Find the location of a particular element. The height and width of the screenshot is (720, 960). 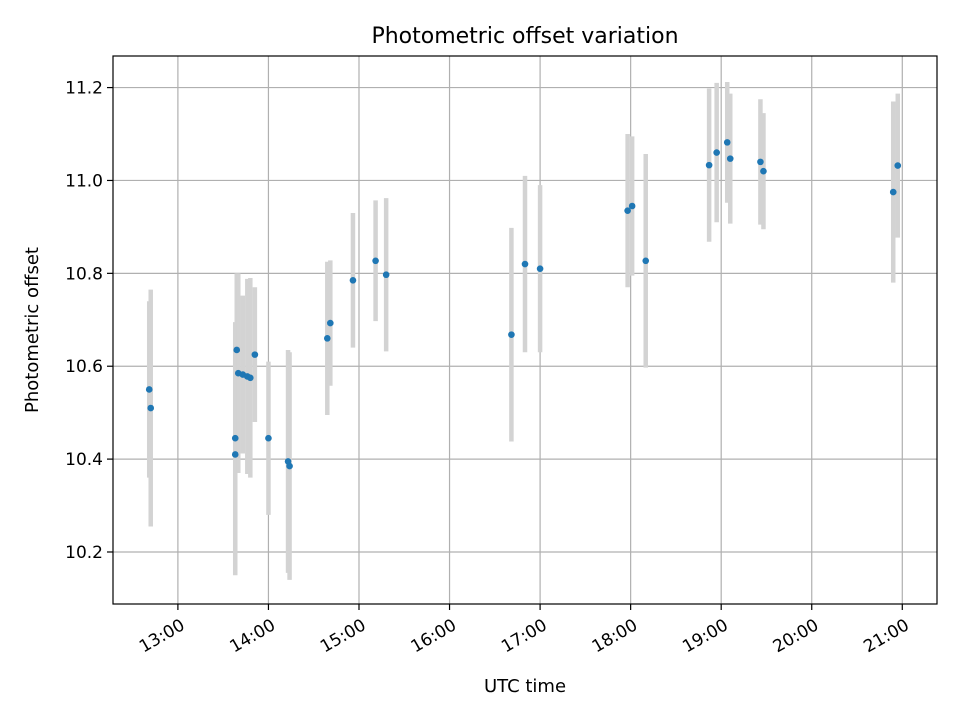

y-tick-label: 10.2 is located at coordinates (84, 553).